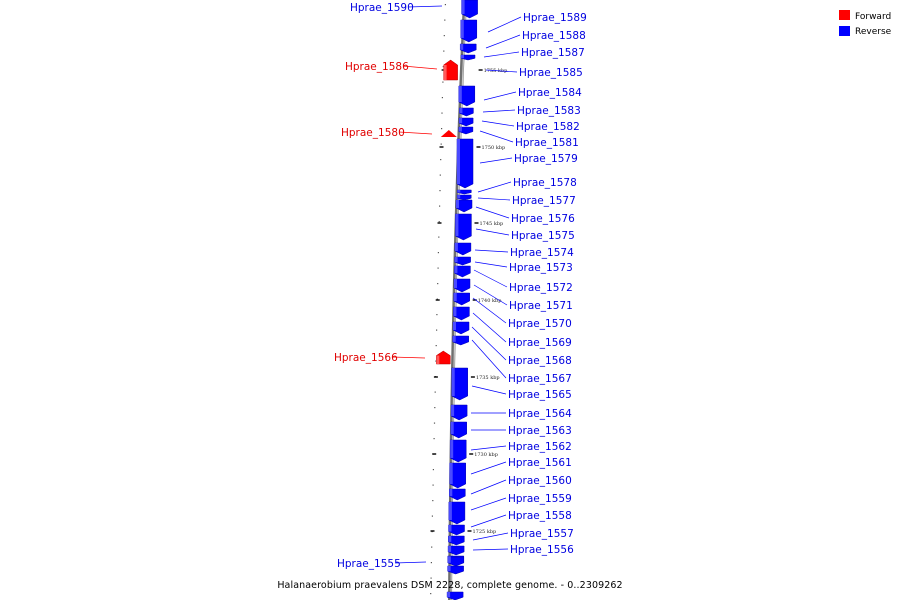 This screenshot has height=600, width=900. What do you see at coordinates (540, 481) in the screenshot?
I see `gene-label: Hprae_1560` at bounding box center [540, 481].